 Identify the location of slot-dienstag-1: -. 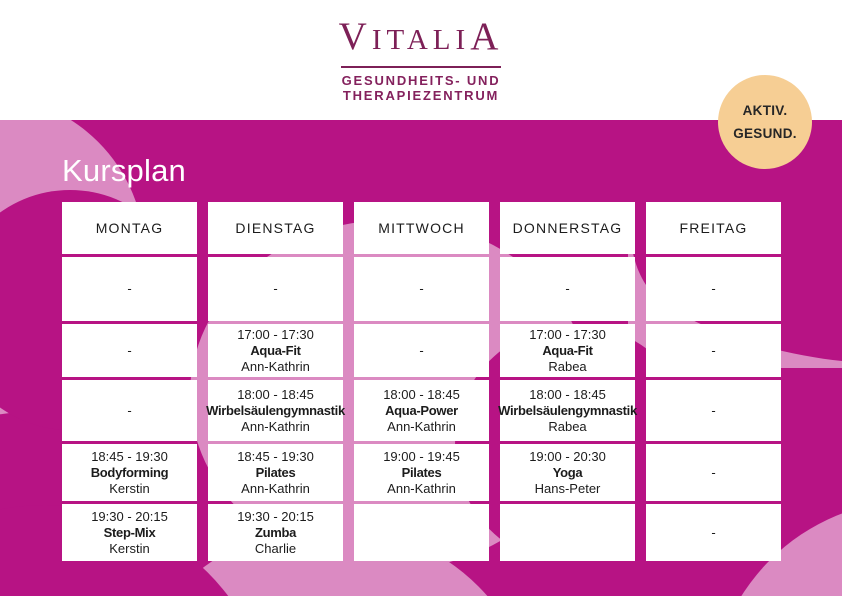
(275, 289).